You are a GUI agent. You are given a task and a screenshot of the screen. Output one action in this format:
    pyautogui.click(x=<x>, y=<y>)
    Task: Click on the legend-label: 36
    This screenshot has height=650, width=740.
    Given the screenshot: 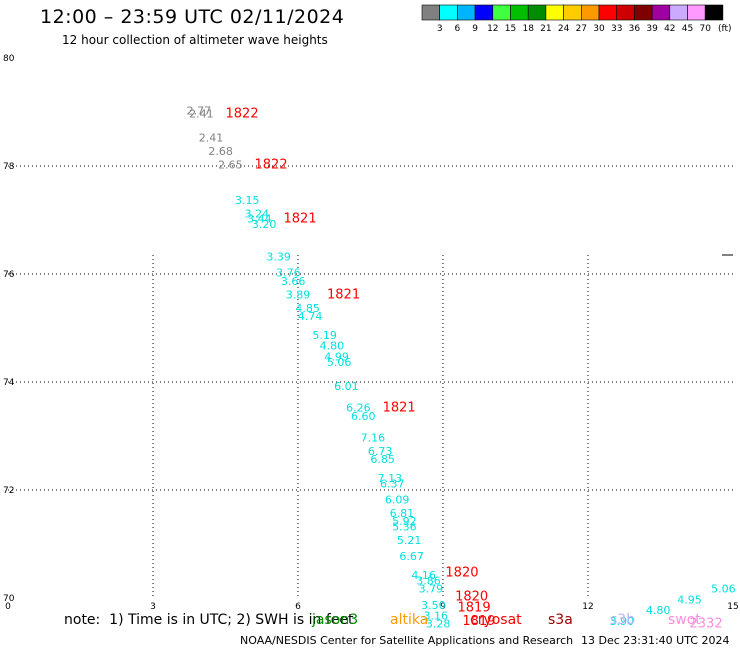 What is the action you would take?
    pyautogui.click(x=635, y=29)
    